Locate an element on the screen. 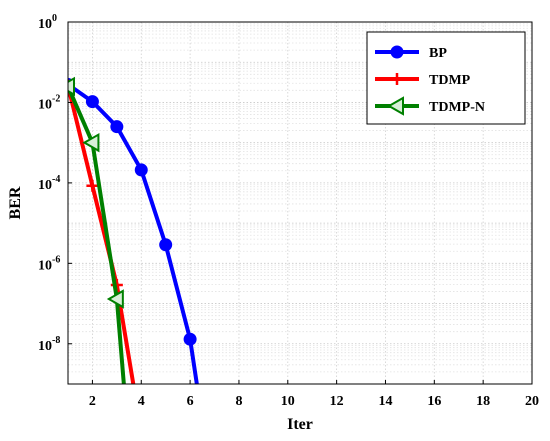 This screenshot has height=441, width=550. legend-marker-bp is located at coordinates (397, 52).